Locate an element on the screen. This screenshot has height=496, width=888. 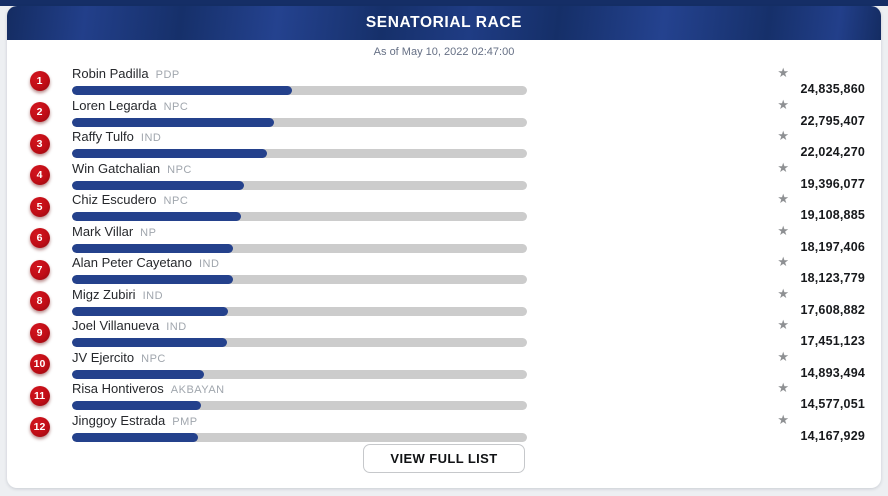
candidate-main: Robin Padilla PDP is located at coordinates (299, 81).